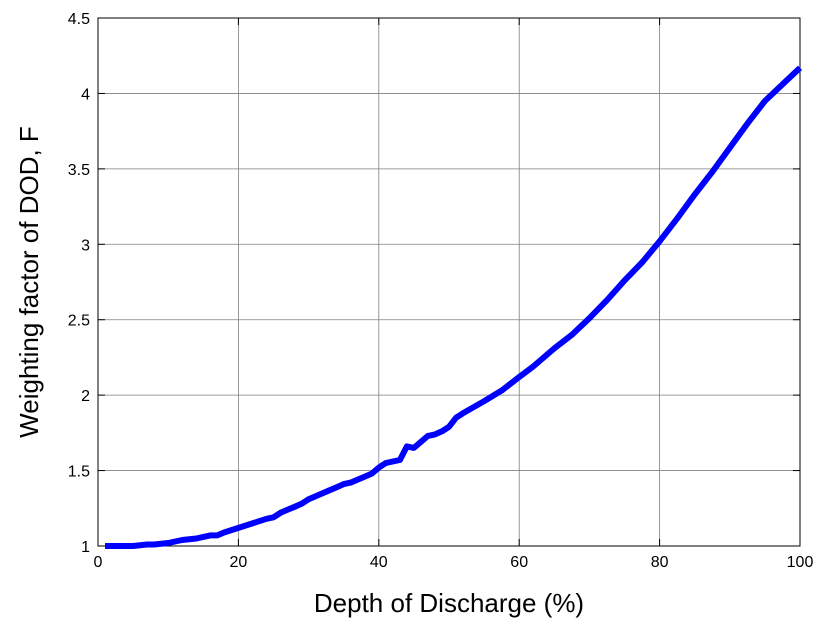  I want to click on y-axis-label: Weighting factor of DOD, F, so click(29, 282).